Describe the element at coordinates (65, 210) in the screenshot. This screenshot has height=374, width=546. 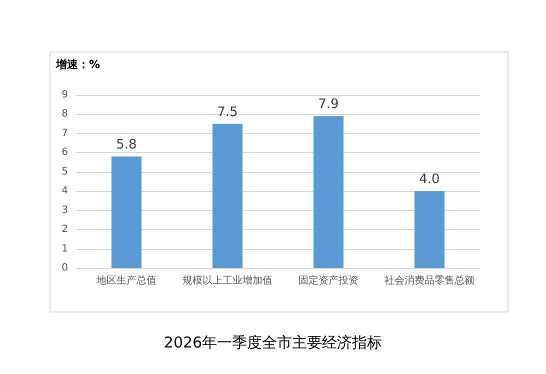
I see `y-tick-label: 3` at that location.